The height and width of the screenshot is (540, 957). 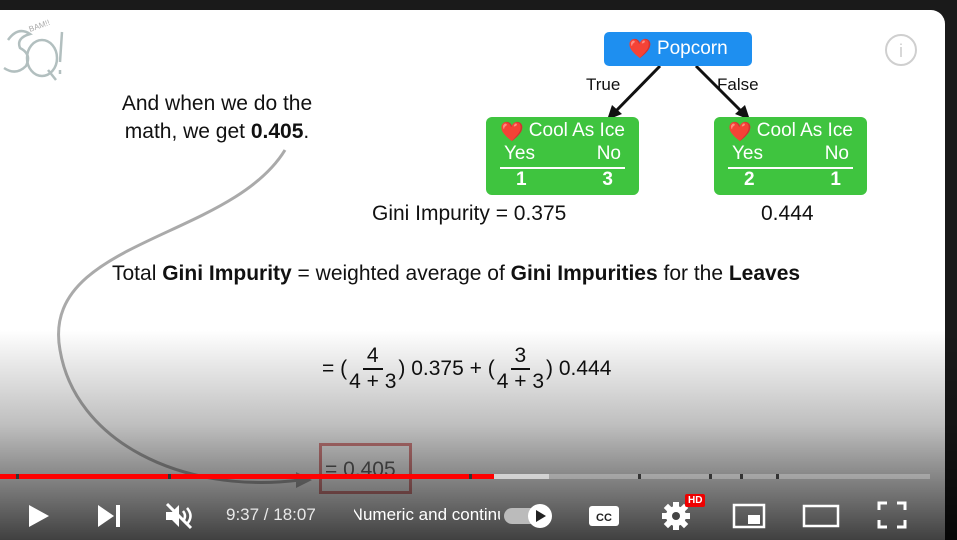 I want to click on play-icon, so click(x=39, y=516).